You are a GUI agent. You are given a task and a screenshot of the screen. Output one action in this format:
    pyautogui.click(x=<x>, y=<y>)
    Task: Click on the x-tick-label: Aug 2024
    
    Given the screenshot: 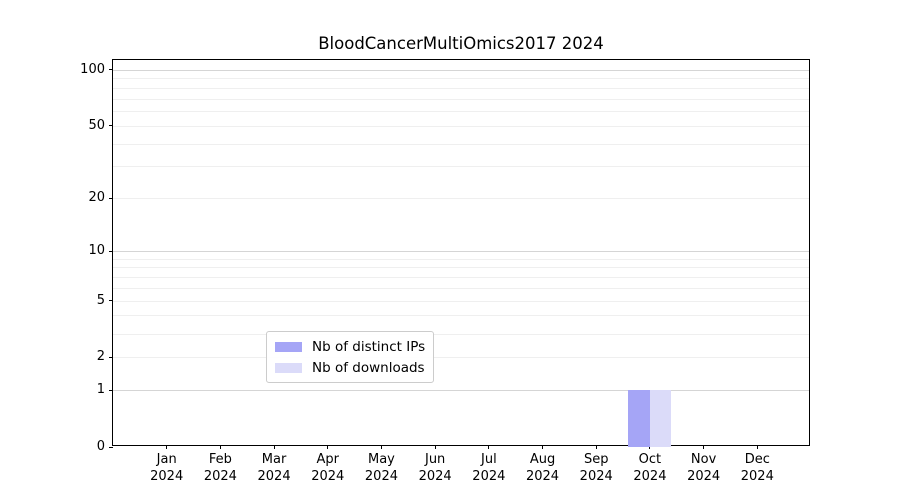 What is the action you would take?
    pyautogui.click(x=542, y=468)
    